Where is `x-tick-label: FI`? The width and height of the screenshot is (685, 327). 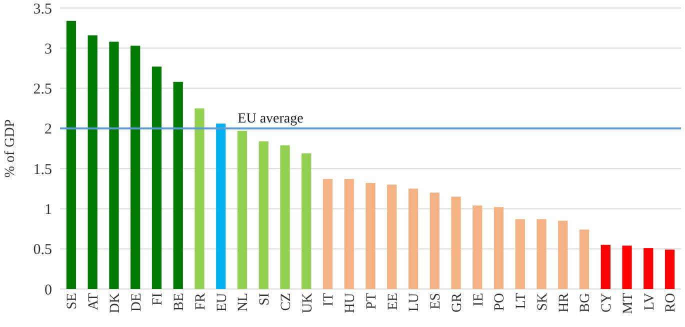
x-tick-label: FI is located at coordinates (158, 299).